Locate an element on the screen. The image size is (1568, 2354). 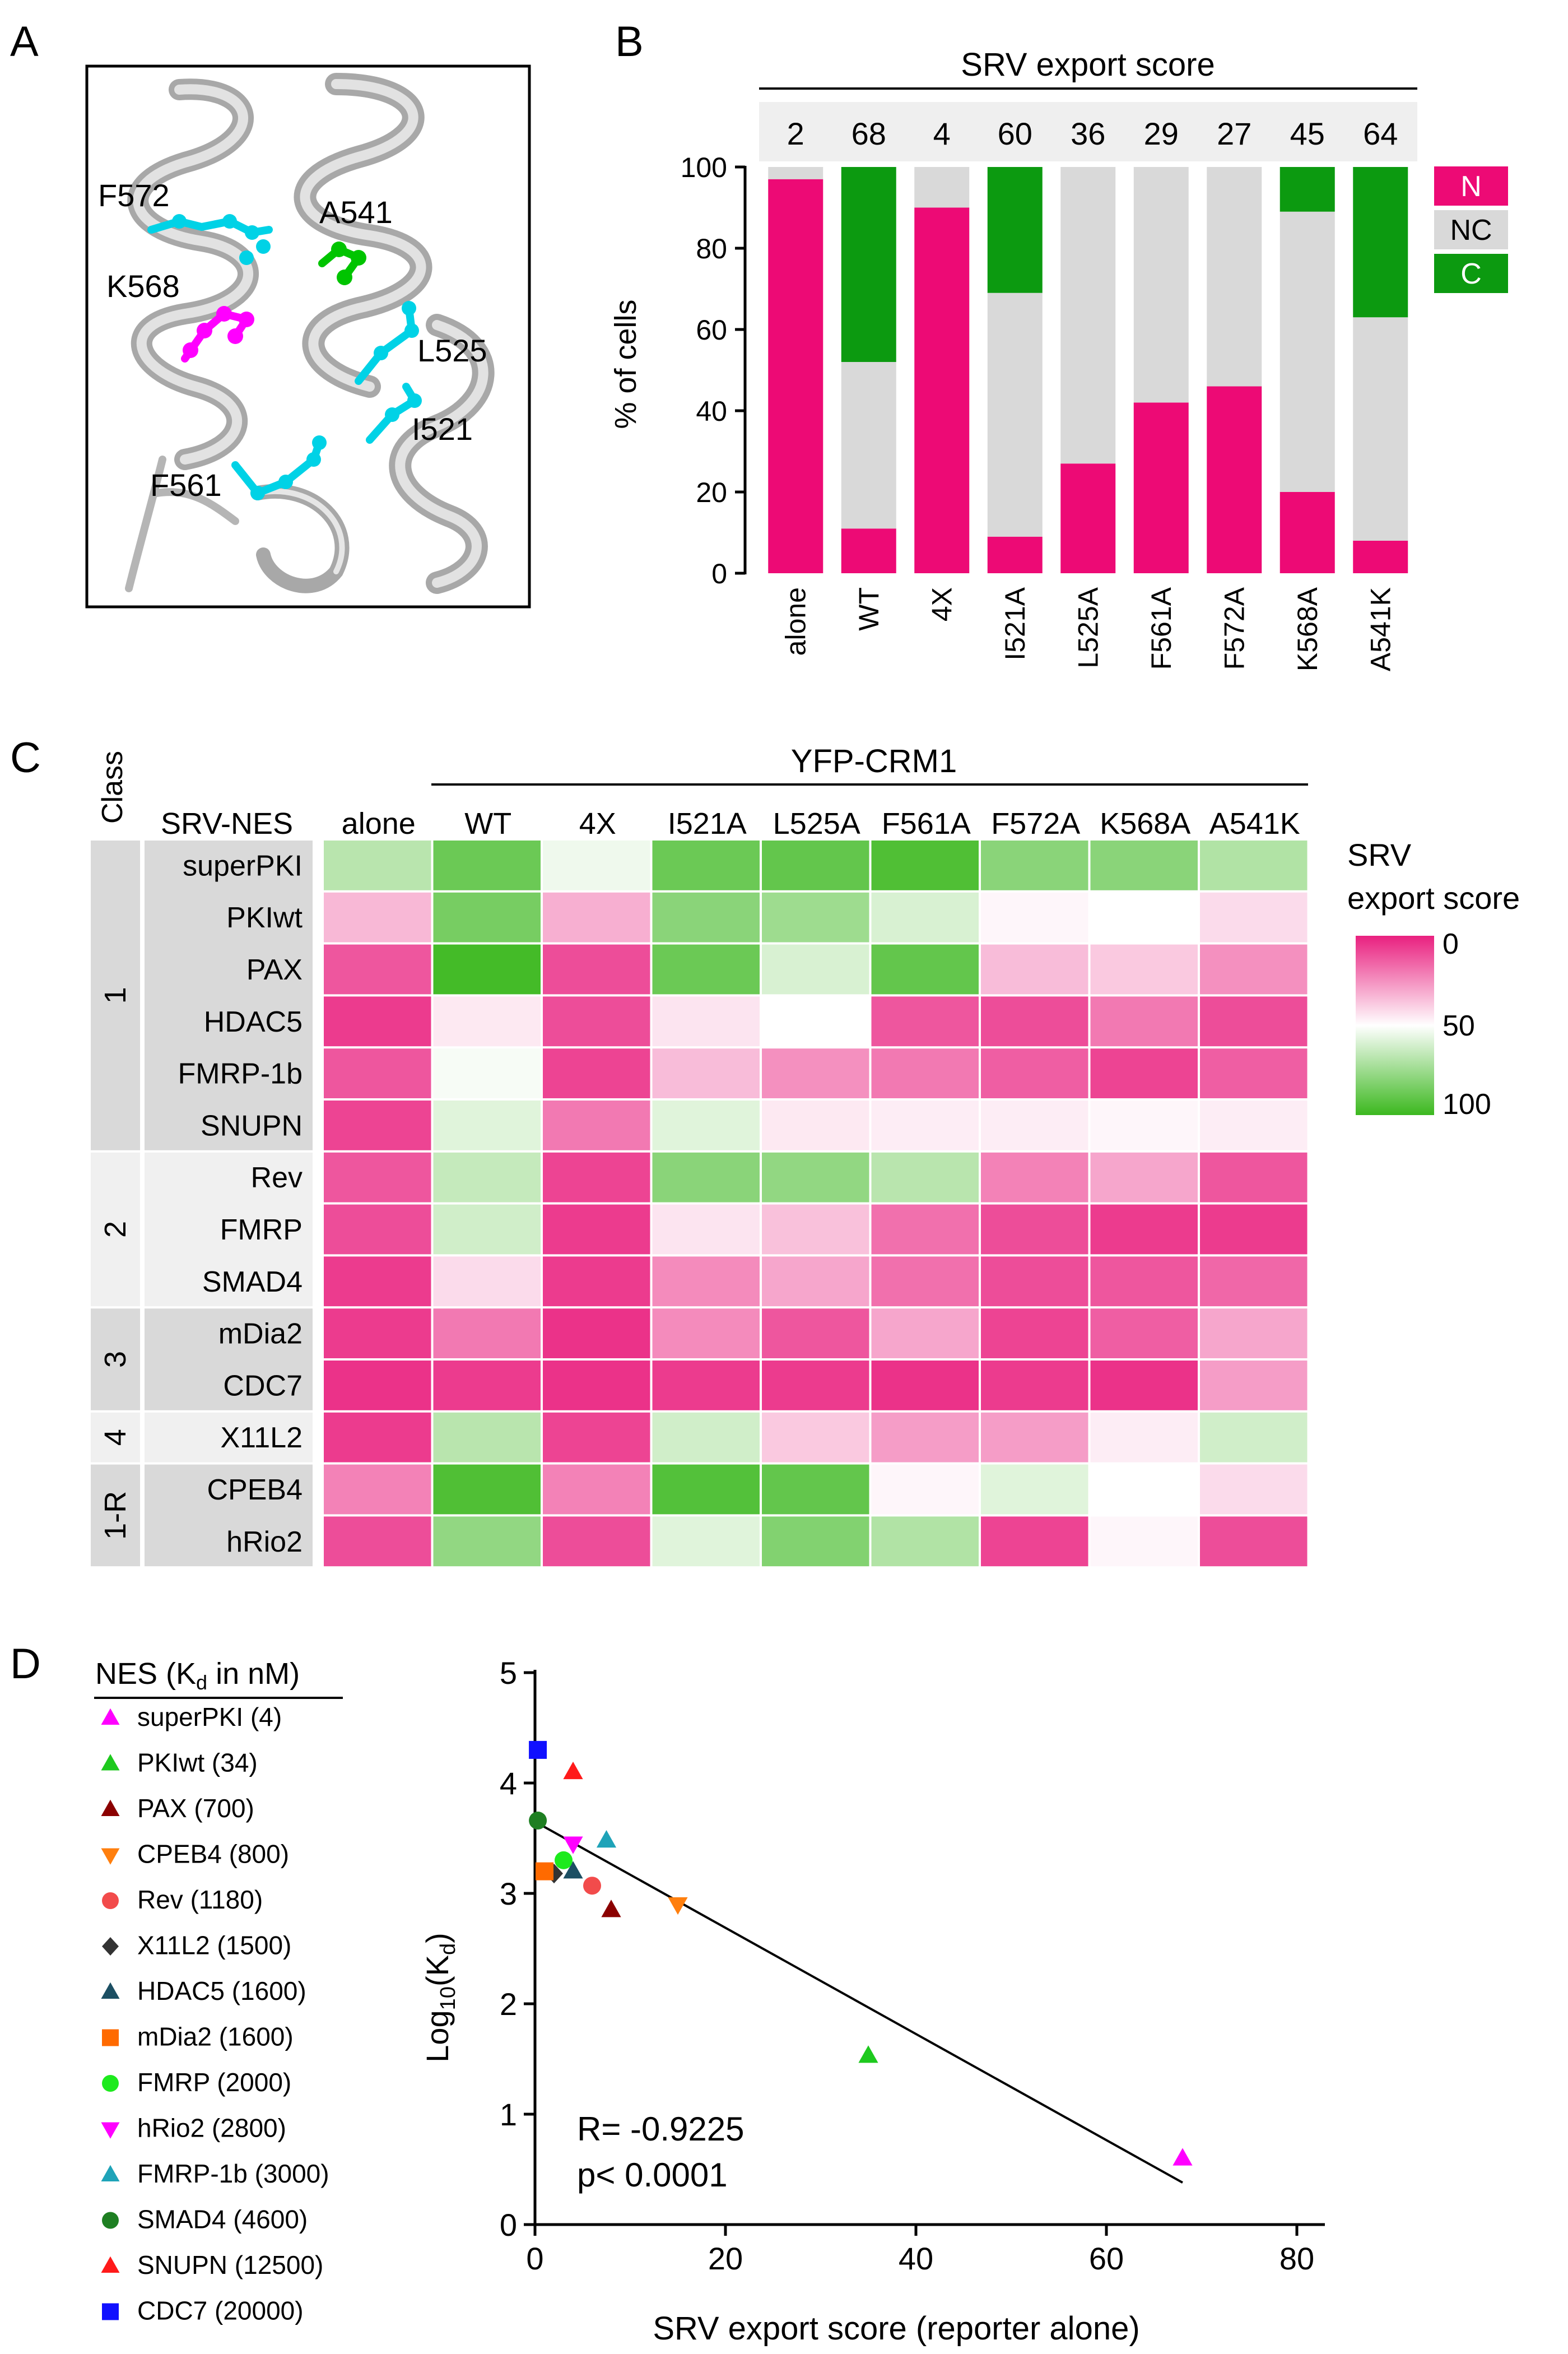
heatmap-row-label: Rev is located at coordinates (277, 1178).